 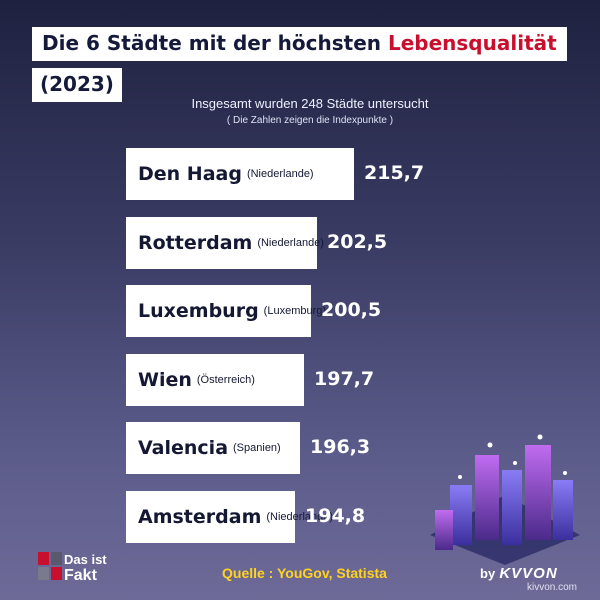 I want to click on bar-value-label: 197,7, so click(x=344, y=379).